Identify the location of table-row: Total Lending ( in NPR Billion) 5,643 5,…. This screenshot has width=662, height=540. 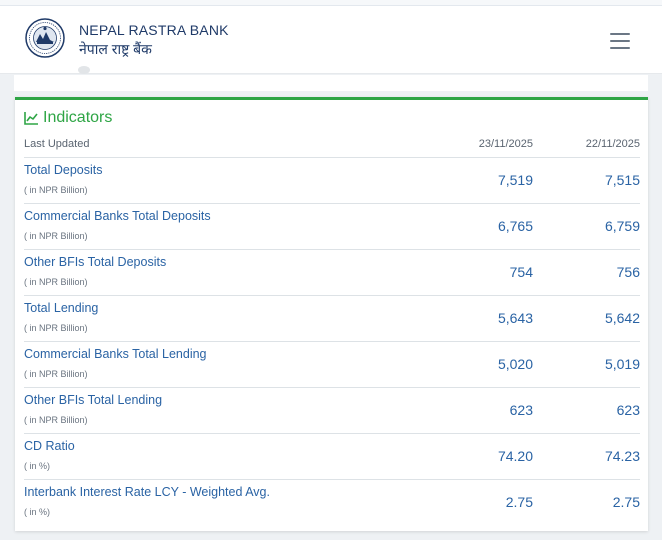
(332, 319).